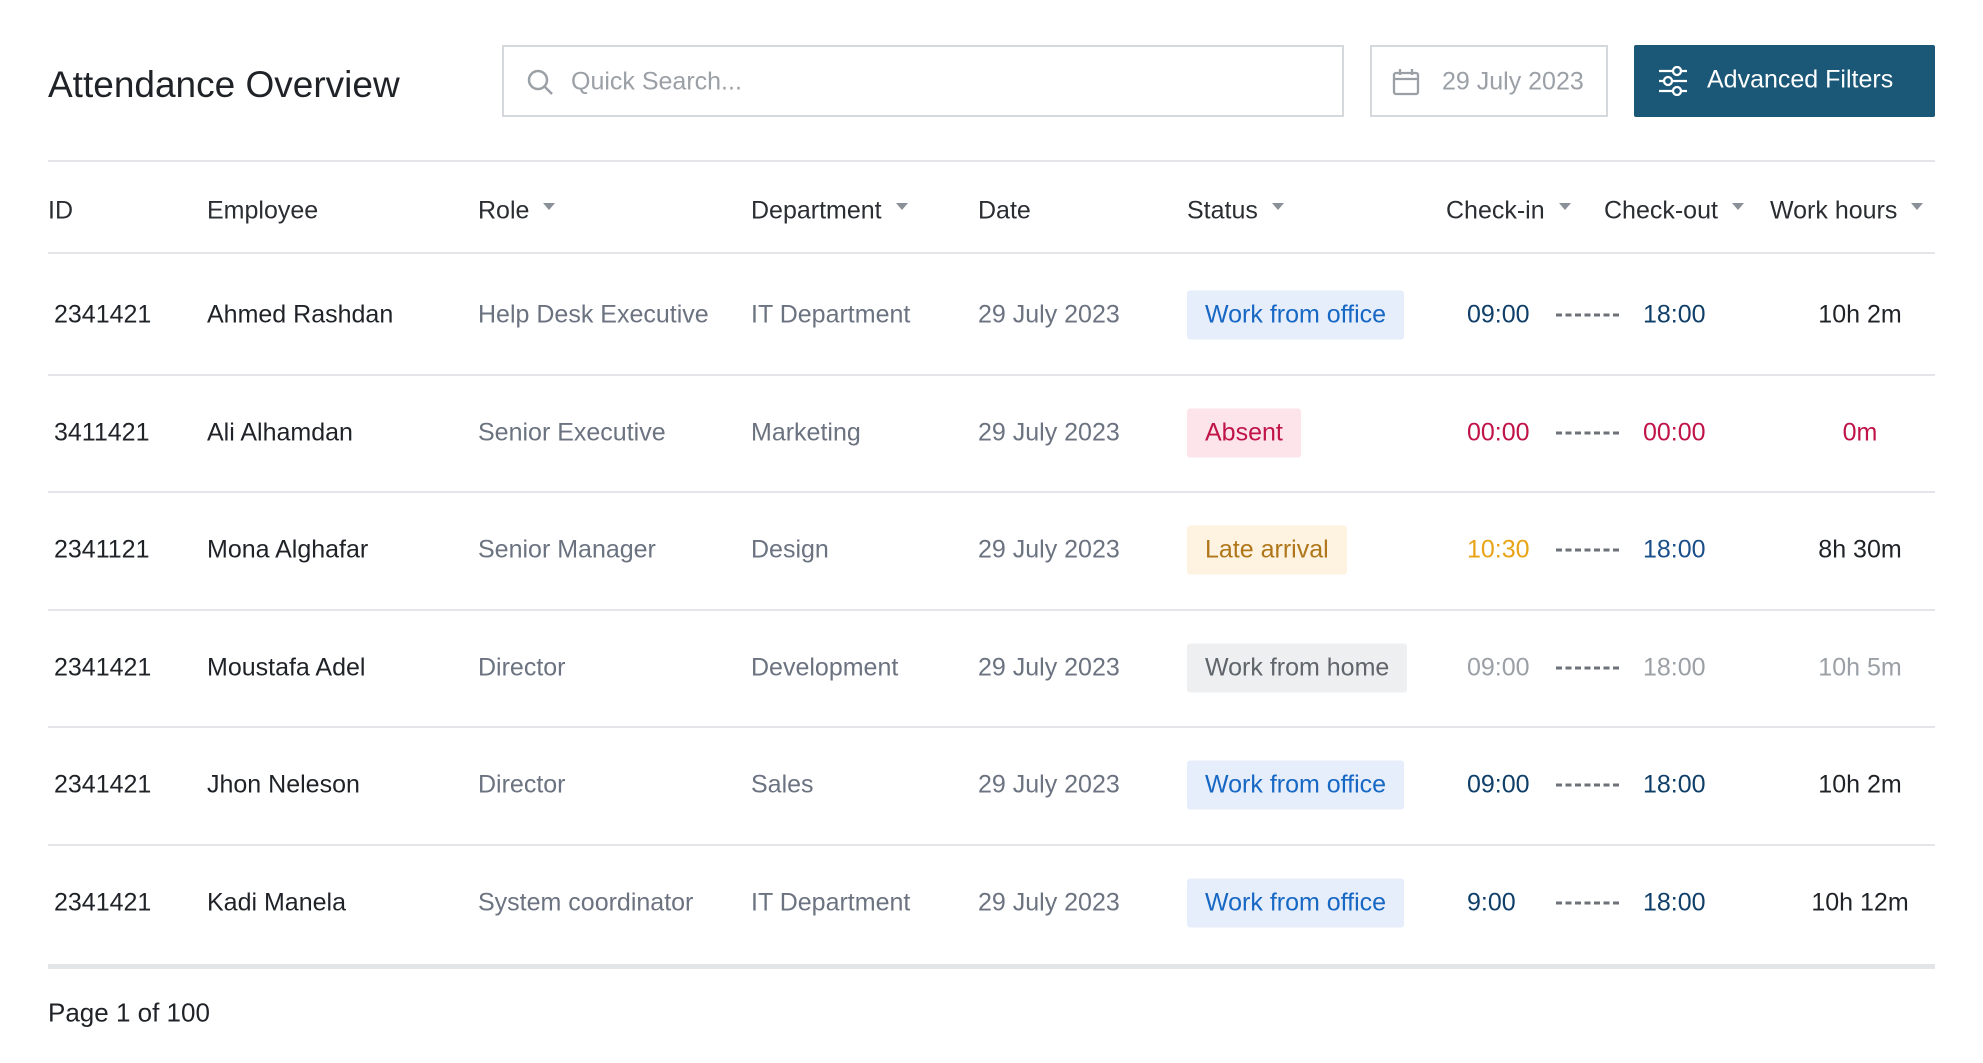 The image size is (1983, 1063). I want to click on column-header: Work hours, so click(1834, 210).